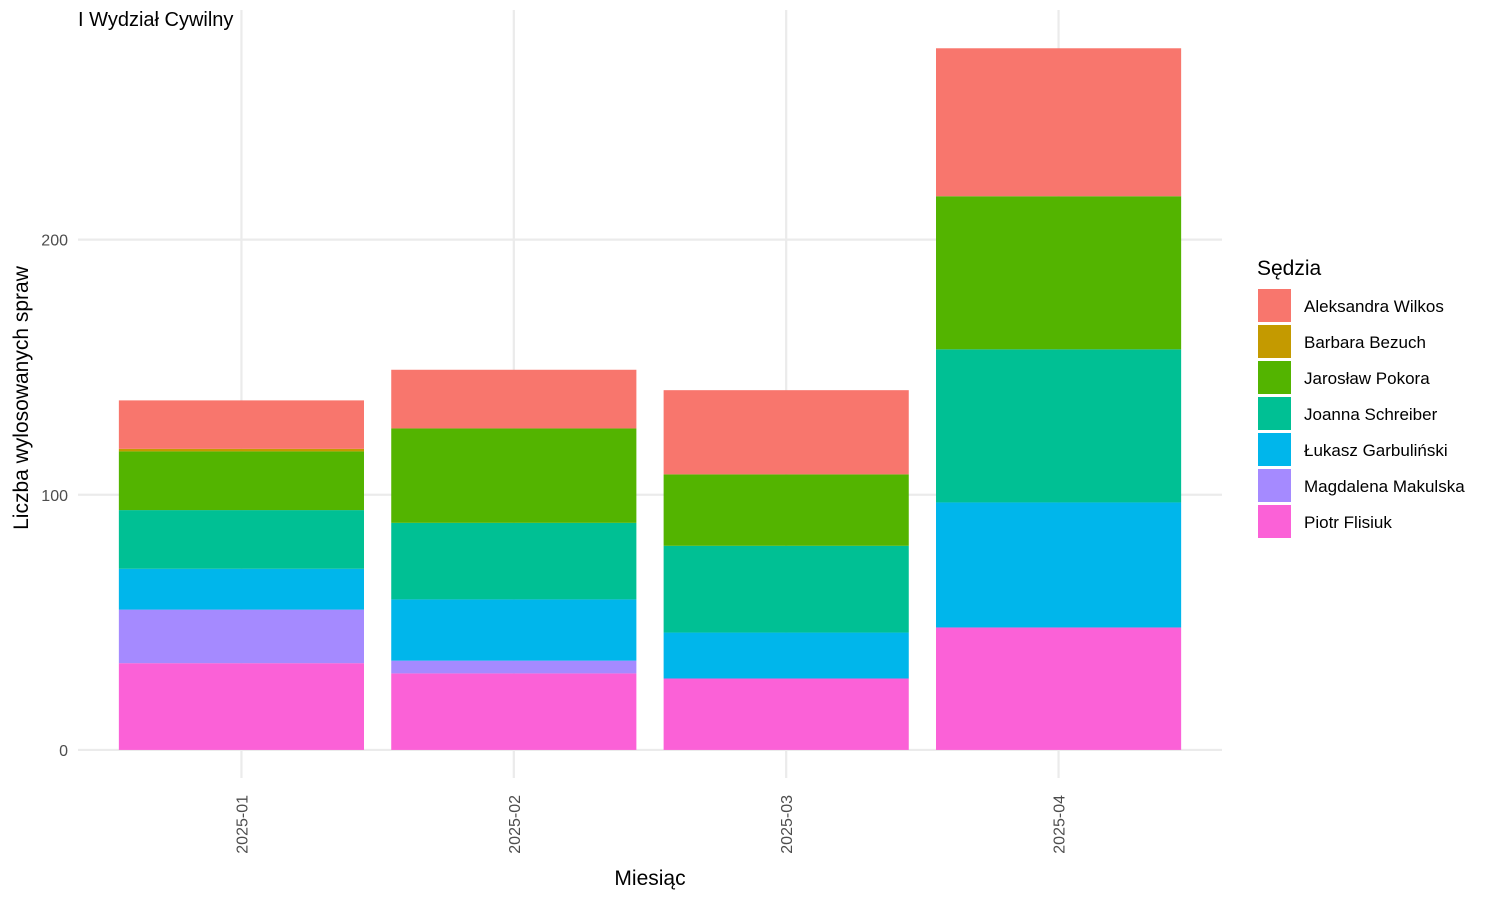 This screenshot has width=1500, height=900. What do you see at coordinates (1367, 378) in the screenshot?
I see `legend-label: Jarosław Pokora` at bounding box center [1367, 378].